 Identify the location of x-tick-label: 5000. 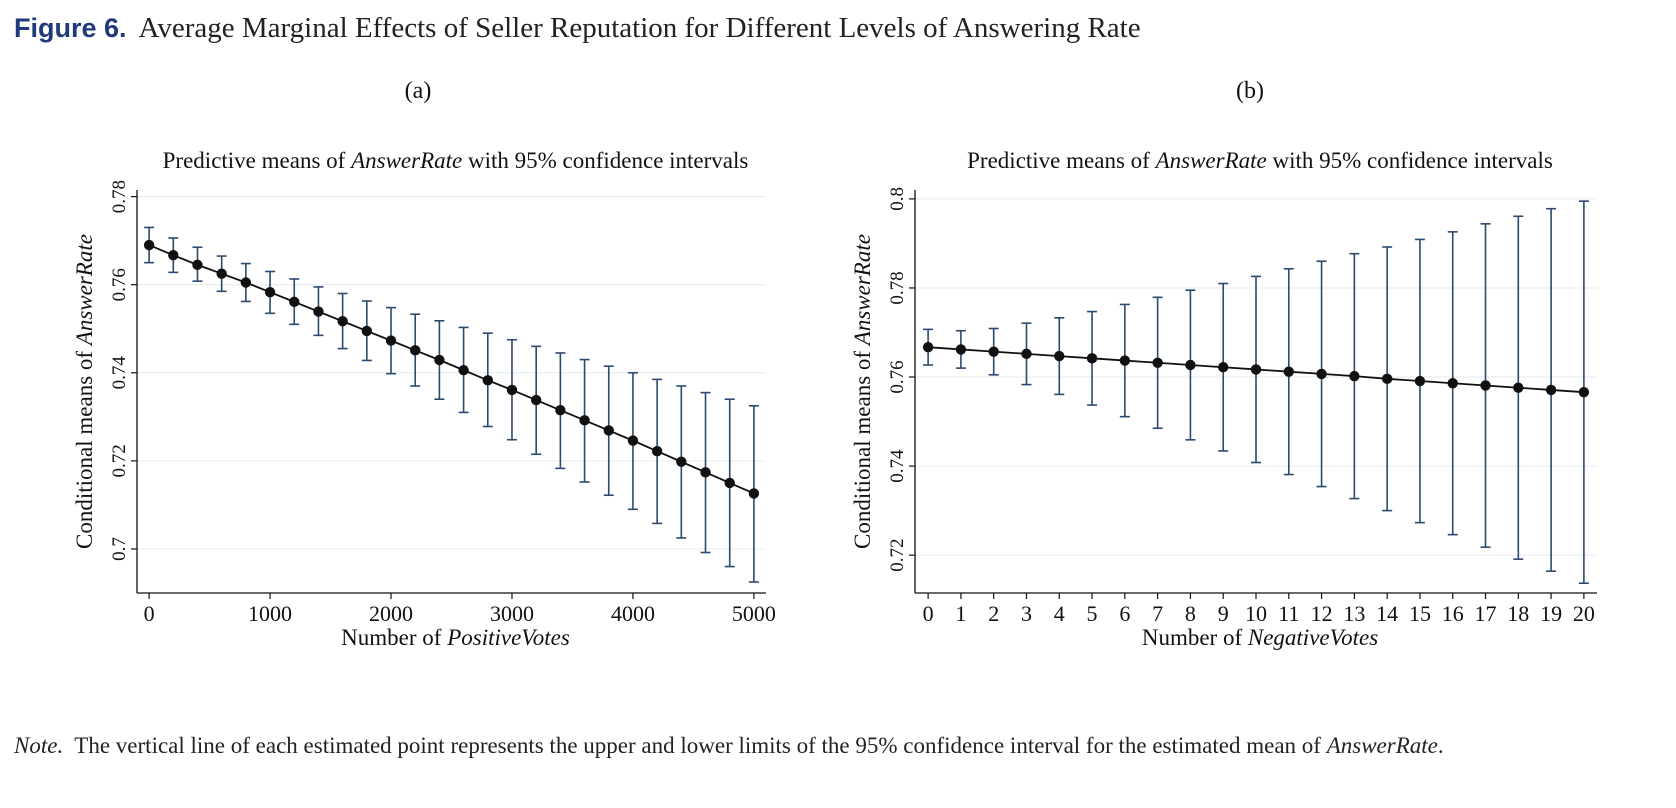
(754, 613).